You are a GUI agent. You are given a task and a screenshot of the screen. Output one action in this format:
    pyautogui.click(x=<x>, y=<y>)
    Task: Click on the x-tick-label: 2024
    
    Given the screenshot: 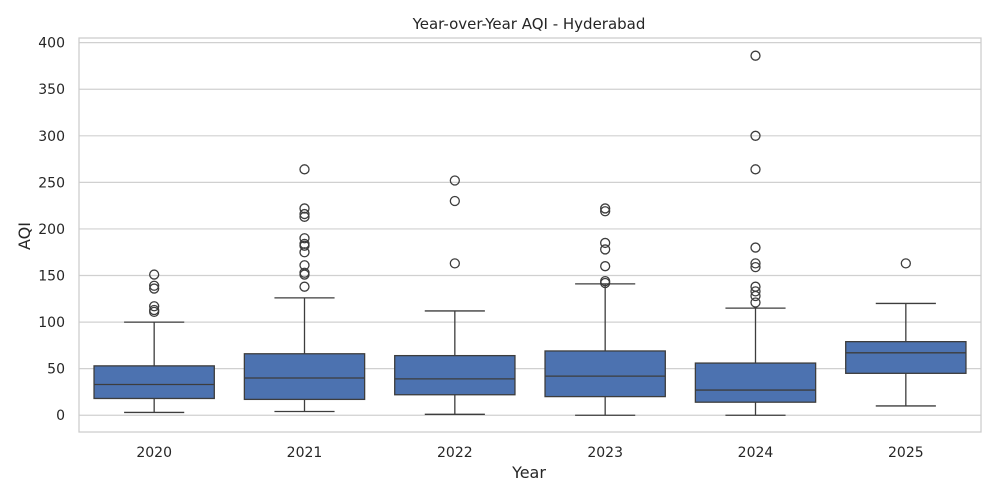 What is the action you would take?
    pyautogui.click(x=756, y=453)
    